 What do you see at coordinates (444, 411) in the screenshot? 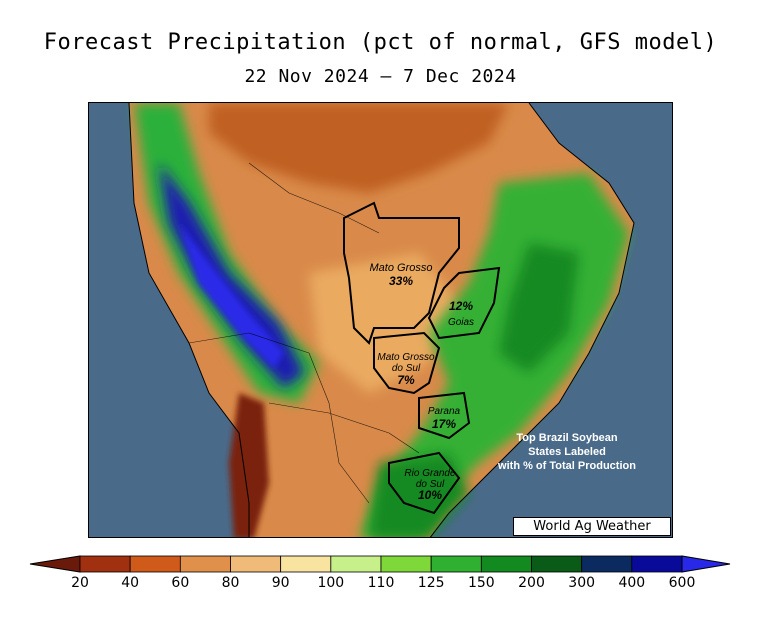
I see `state-label-parana: Parana` at bounding box center [444, 411].